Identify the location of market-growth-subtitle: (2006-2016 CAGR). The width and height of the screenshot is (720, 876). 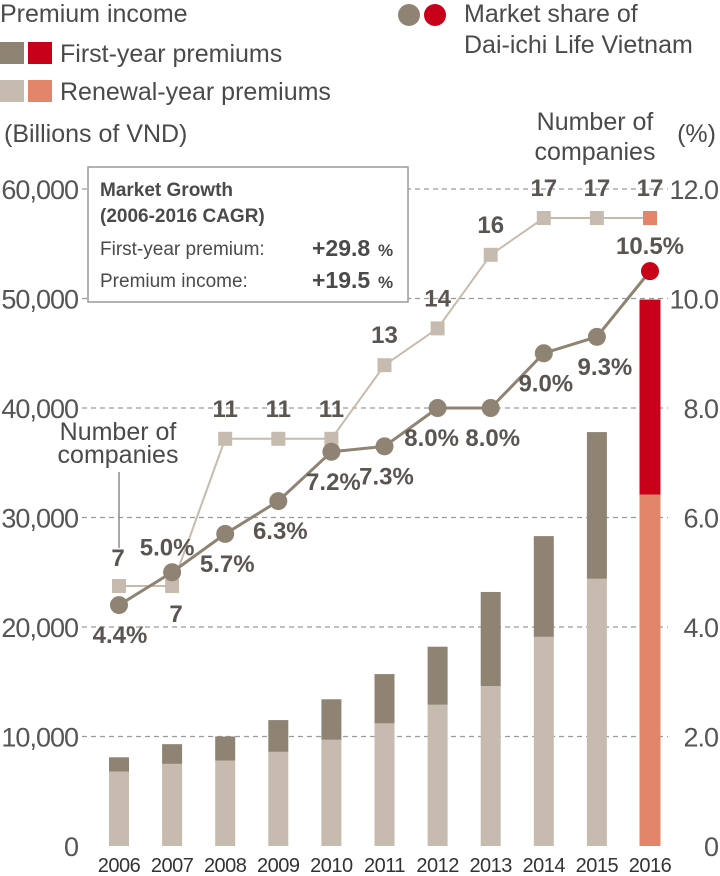
(182, 216).